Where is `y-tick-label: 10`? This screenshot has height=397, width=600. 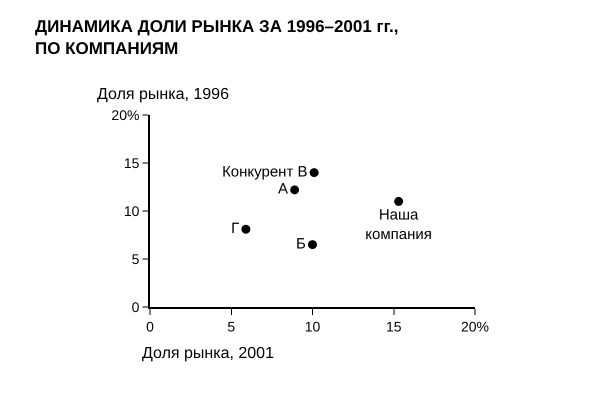
y-tick-label: 10 is located at coordinates (132, 210).